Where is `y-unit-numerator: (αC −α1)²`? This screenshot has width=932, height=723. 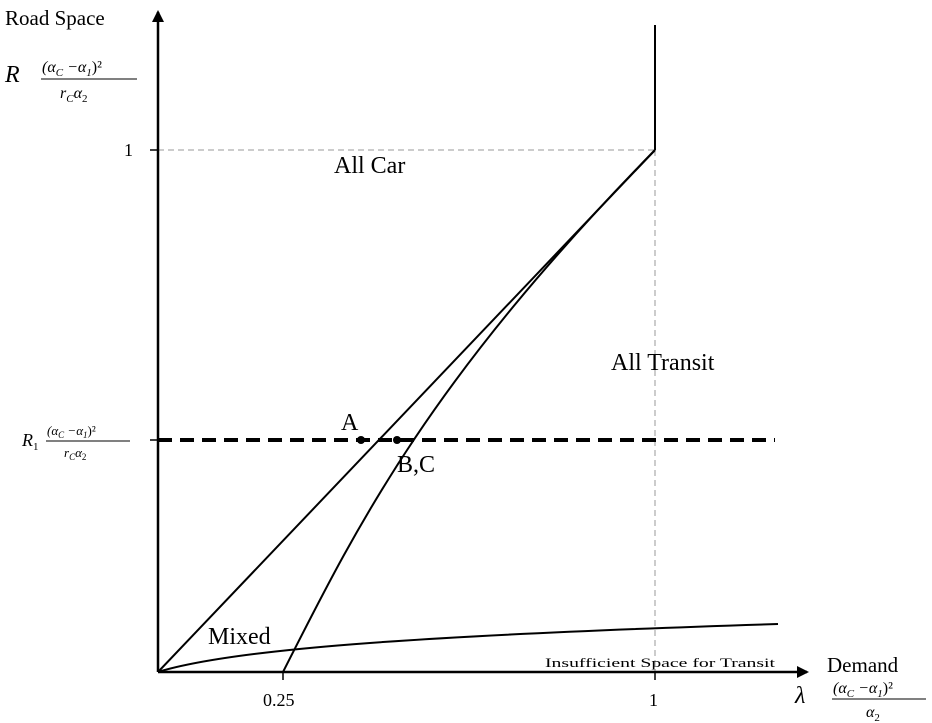
y-unit-numerator: (αC −α1)² is located at coordinates (72, 69).